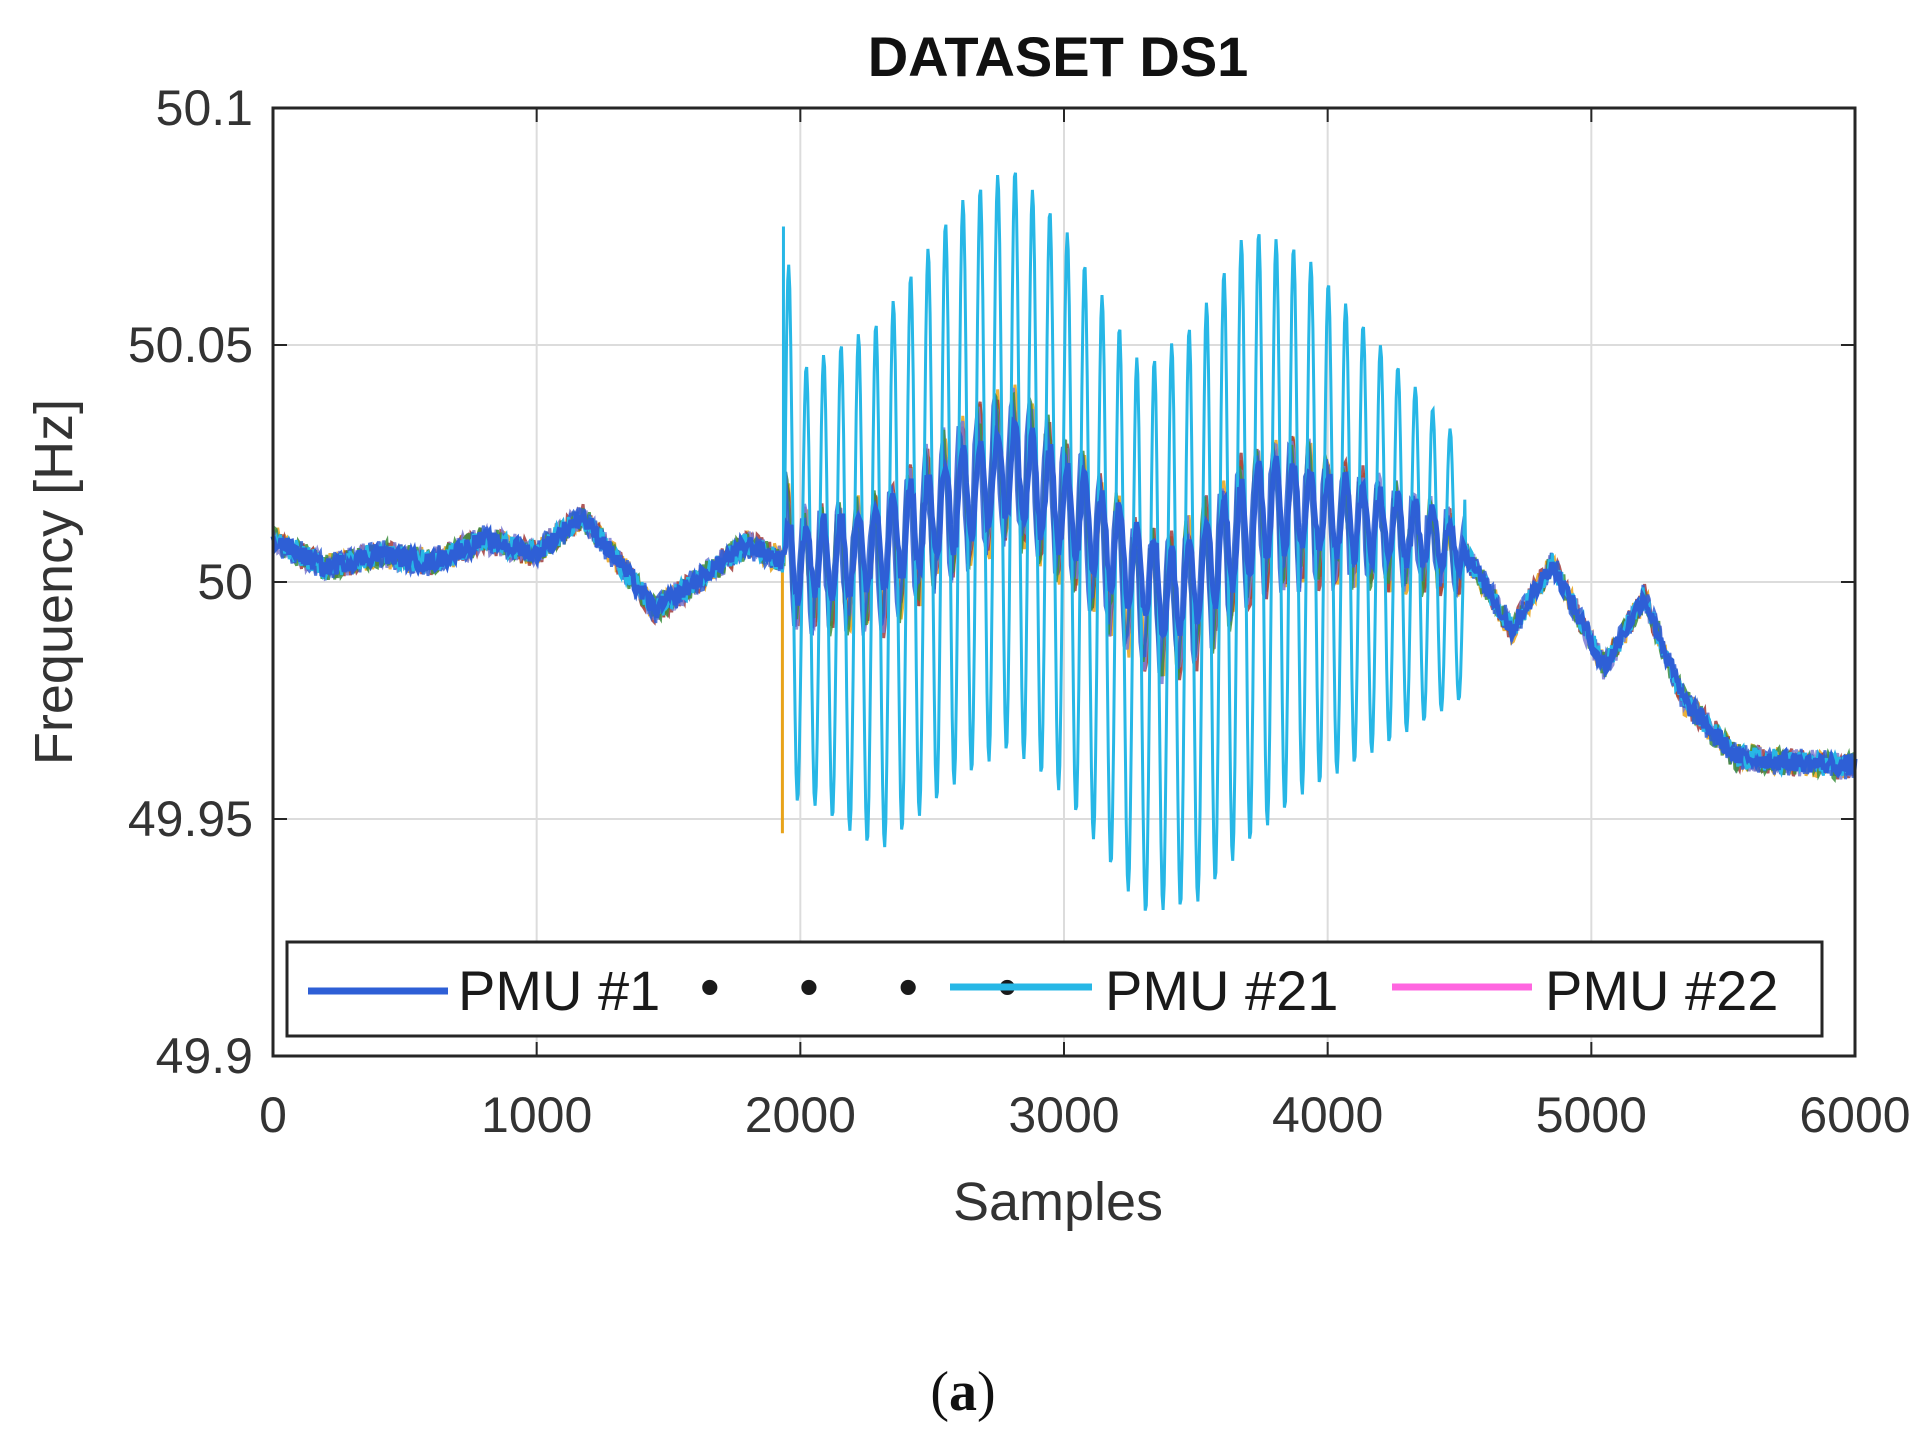  I want to click on chart-title: DATASET DS1, so click(1058, 56).